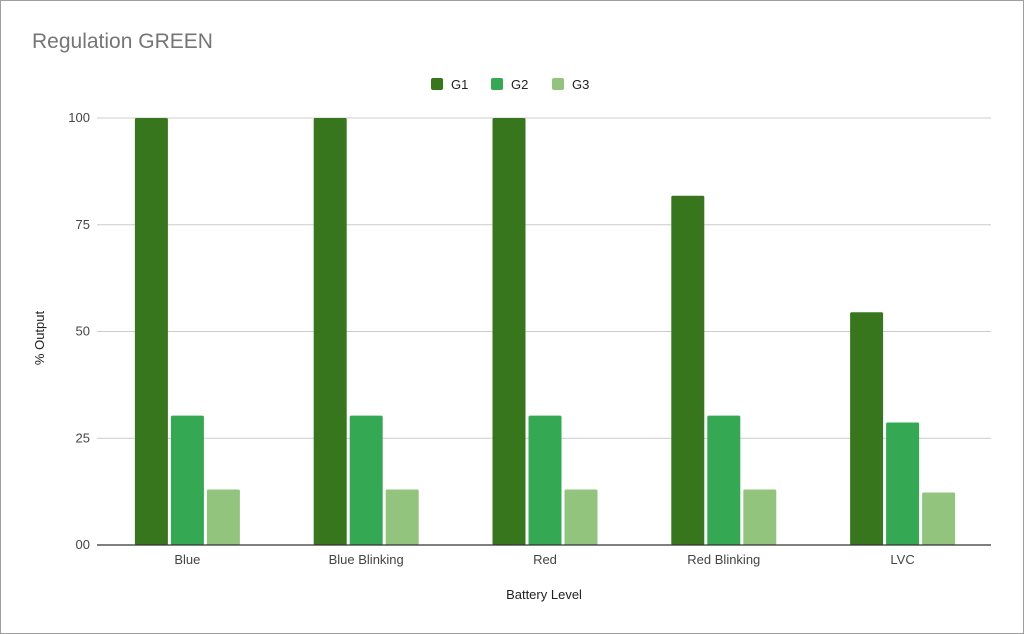 The width and height of the screenshot is (1024, 634). I want to click on legend: G1 G2 G3, so click(512, 84).